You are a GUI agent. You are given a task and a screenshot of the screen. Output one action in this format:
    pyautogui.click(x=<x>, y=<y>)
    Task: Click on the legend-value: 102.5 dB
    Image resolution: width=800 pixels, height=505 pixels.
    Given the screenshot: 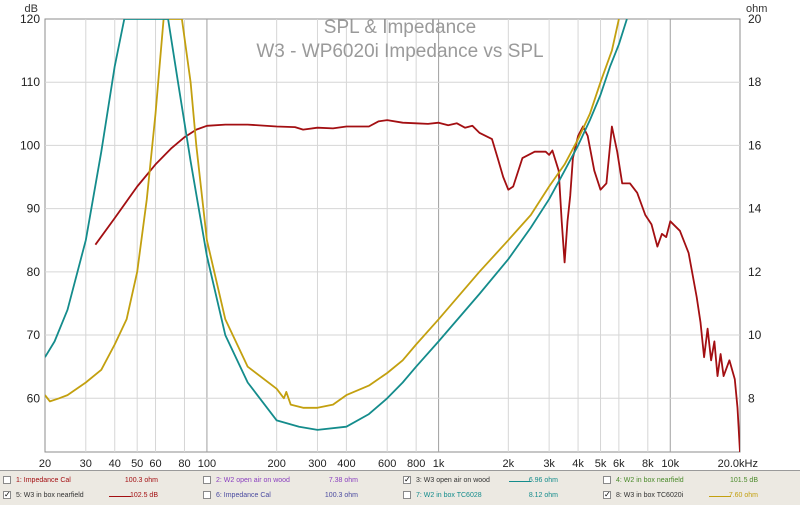 What is the action you would take?
    pyautogui.click(x=143, y=495)
    